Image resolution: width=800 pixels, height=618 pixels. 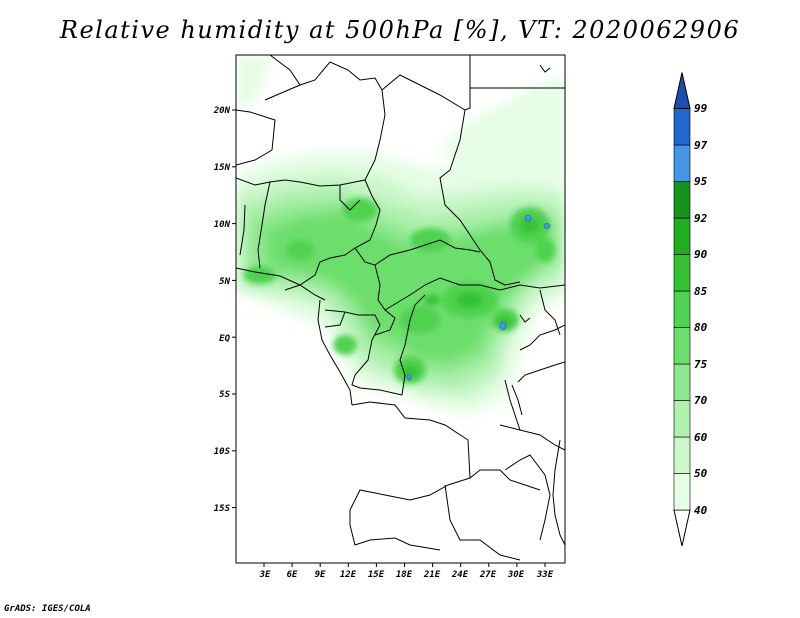 I want to click on colorbar-label-60: 60, so click(x=701, y=437).